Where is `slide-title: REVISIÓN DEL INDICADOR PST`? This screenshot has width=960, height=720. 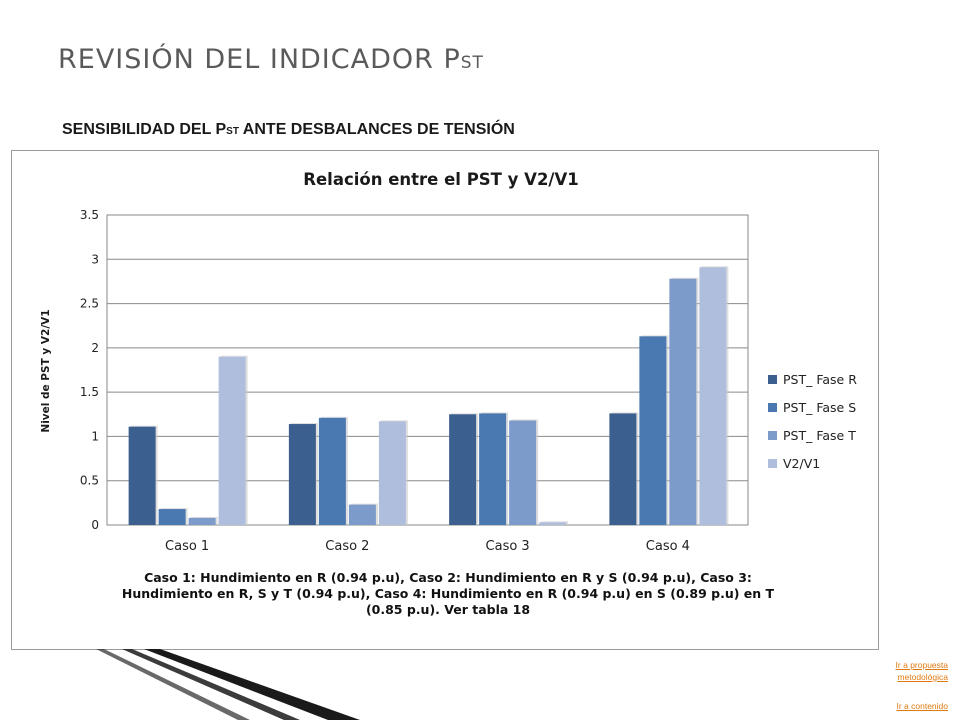 slide-title: REVISIÓN DEL INDICADOR PST is located at coordinates (271, 59).